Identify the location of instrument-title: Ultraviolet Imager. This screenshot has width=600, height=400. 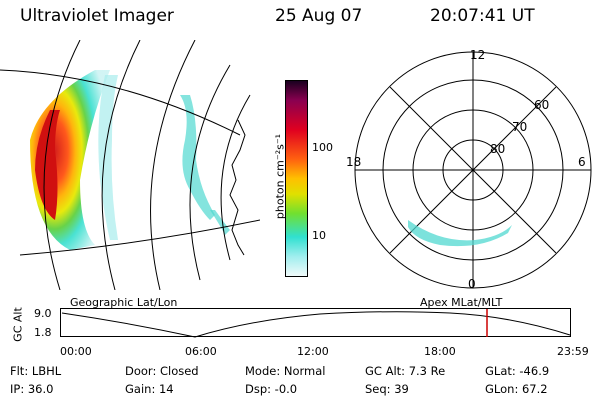
(97, 16).